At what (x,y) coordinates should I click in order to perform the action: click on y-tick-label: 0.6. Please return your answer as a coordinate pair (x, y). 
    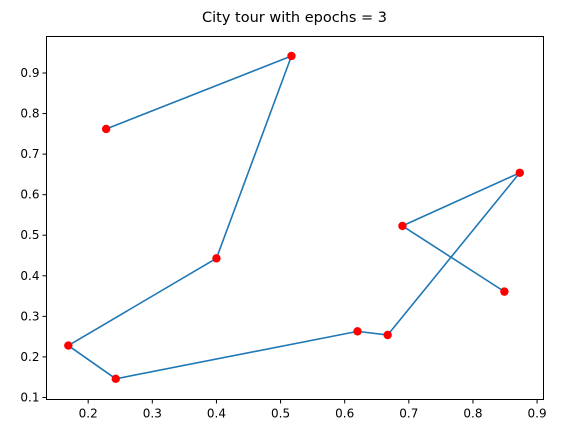
    Looking at the image, I should click on (29, 195).